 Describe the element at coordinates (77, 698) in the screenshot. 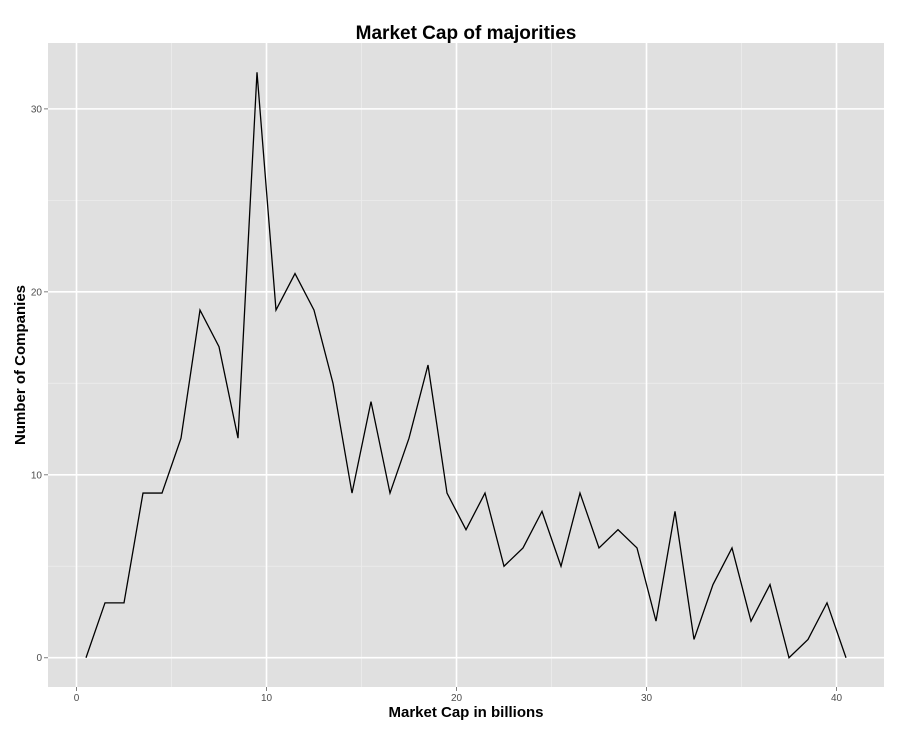

I see `x-tick-label: 0` at that location.